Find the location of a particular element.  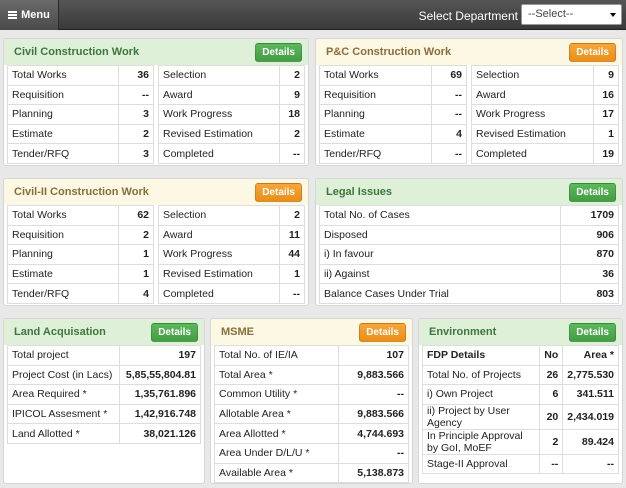

col-area: Area * is located at coordinates (590, 355).